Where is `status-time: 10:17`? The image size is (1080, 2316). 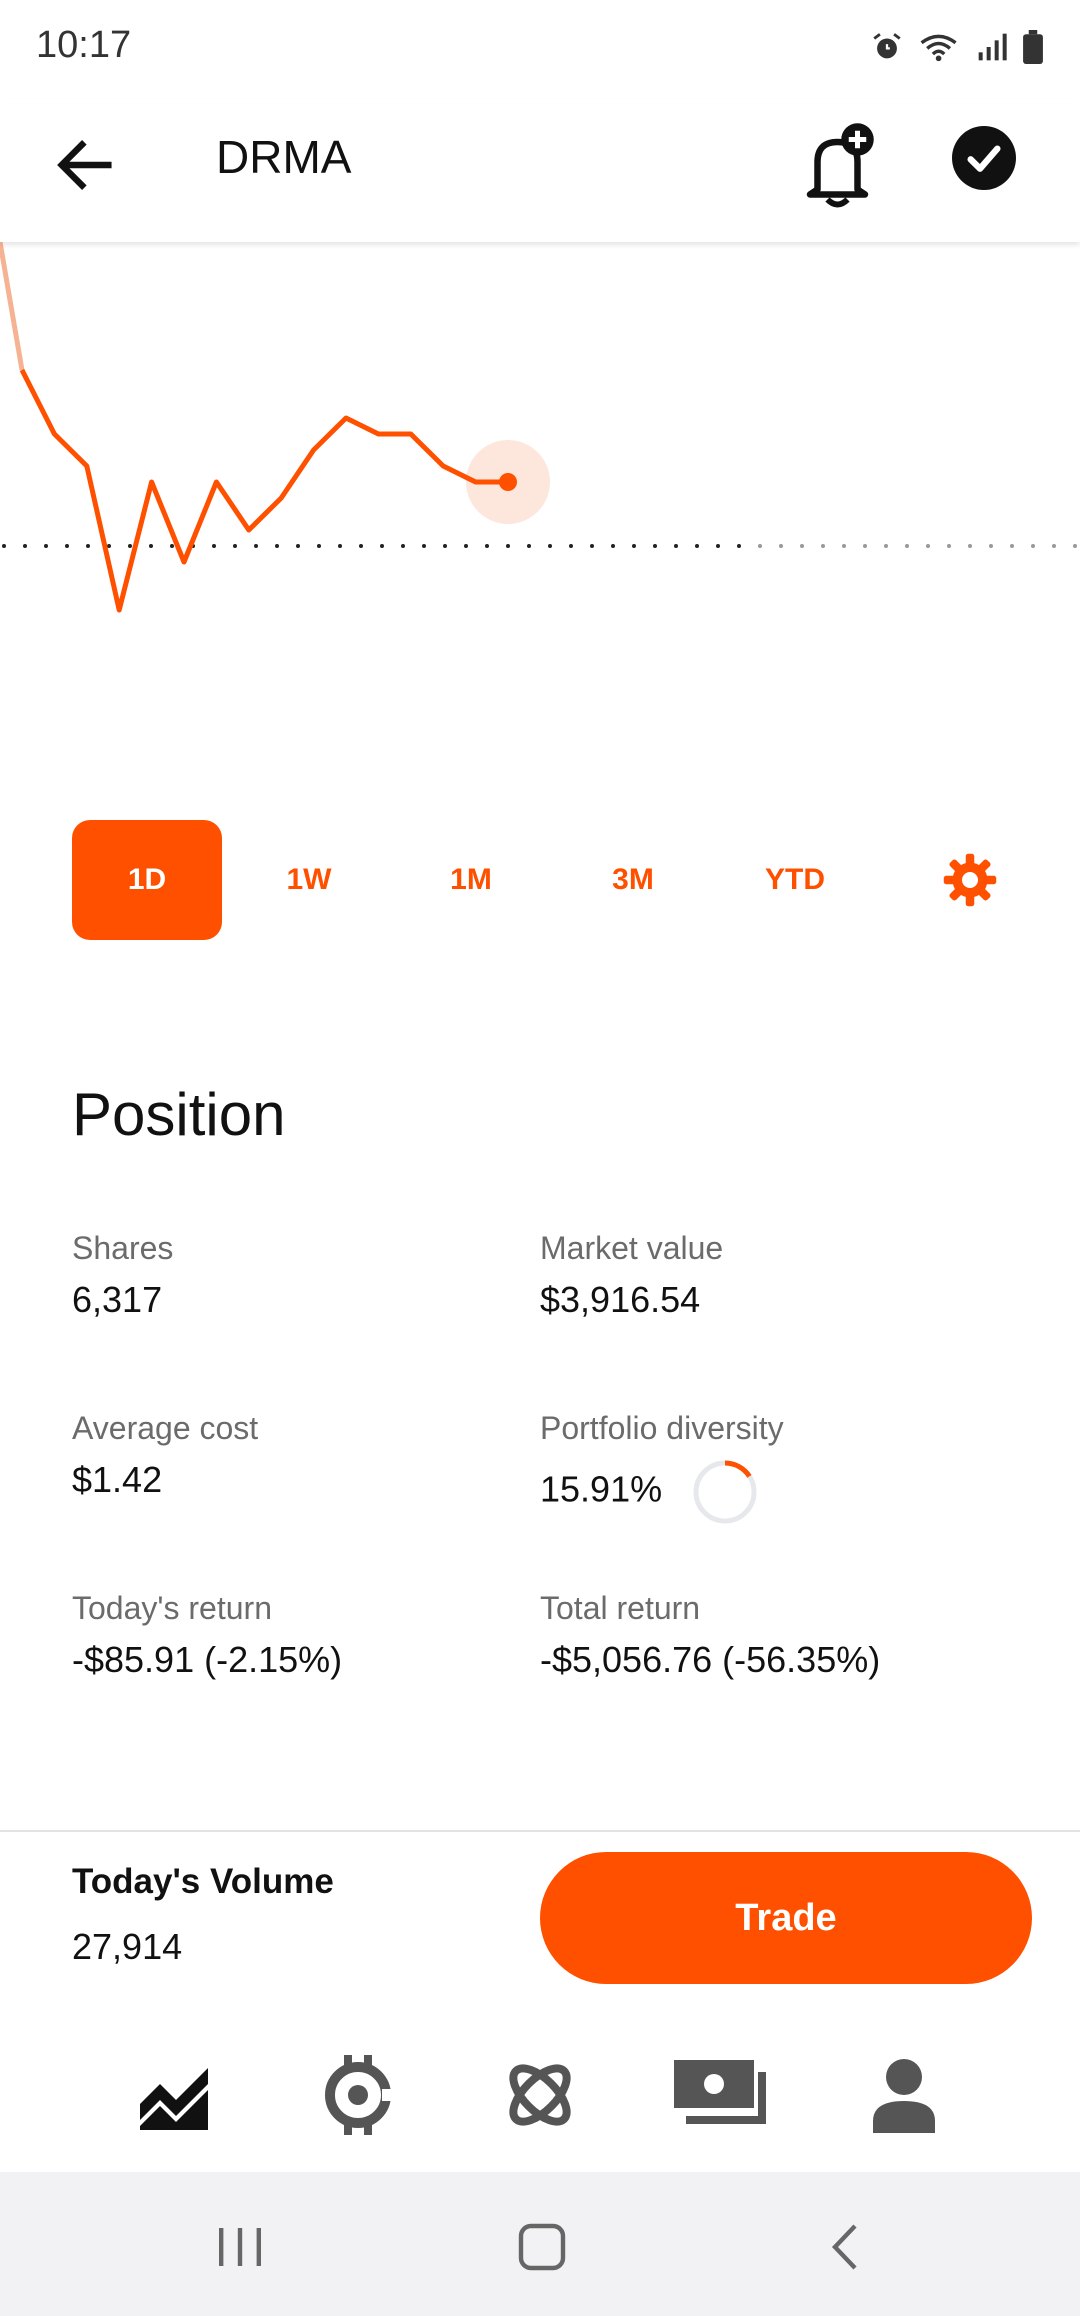
status-time: 10:17 is located at coordinates (84, 45).